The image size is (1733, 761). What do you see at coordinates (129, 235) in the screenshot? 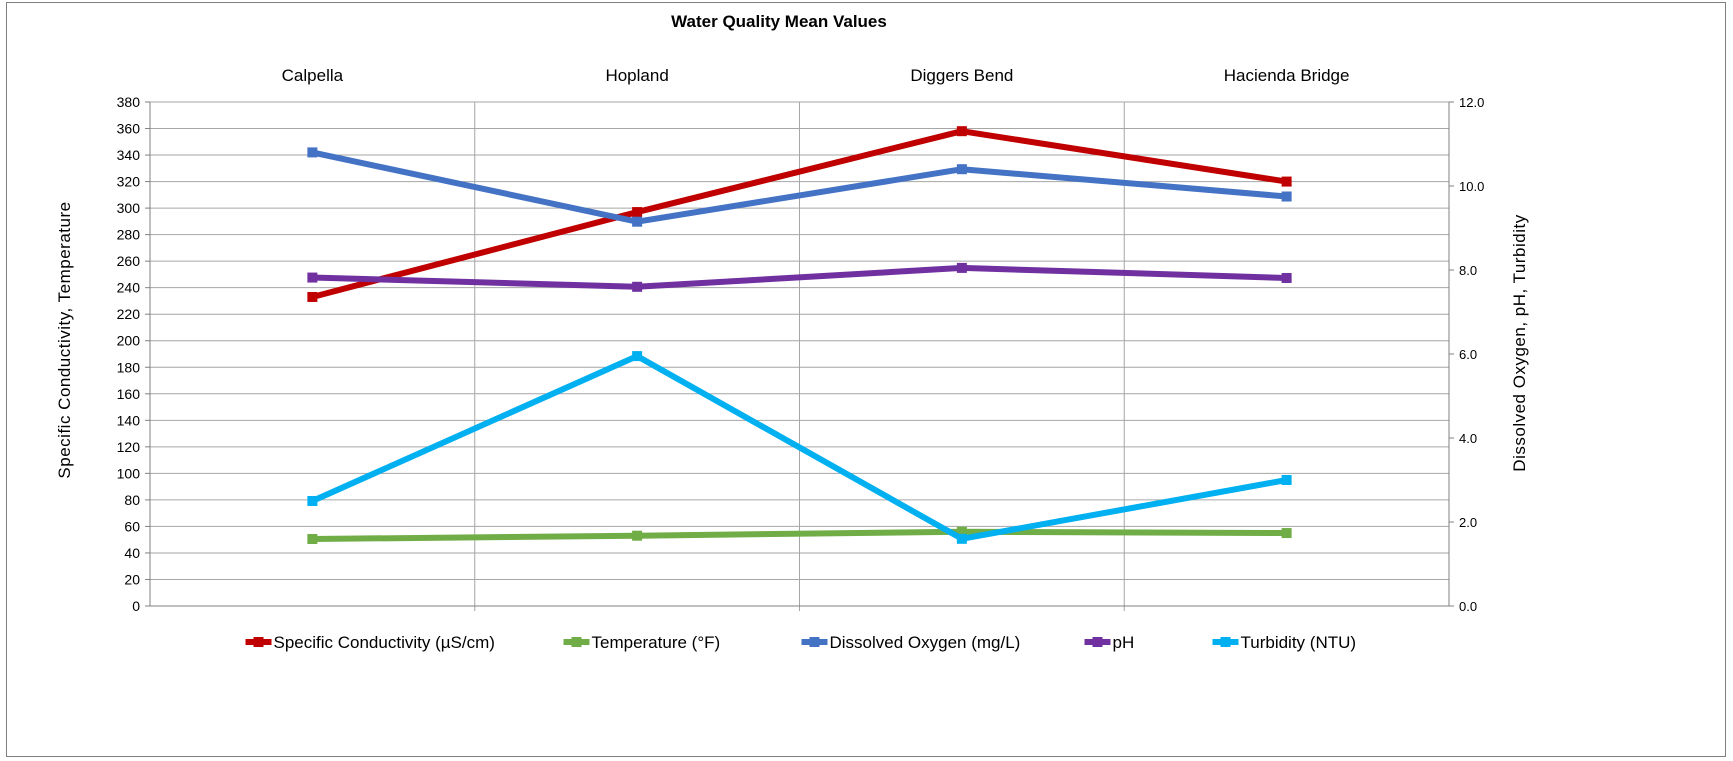
I see `y-left-tick-label: 280` at bounding box center [129, 235].